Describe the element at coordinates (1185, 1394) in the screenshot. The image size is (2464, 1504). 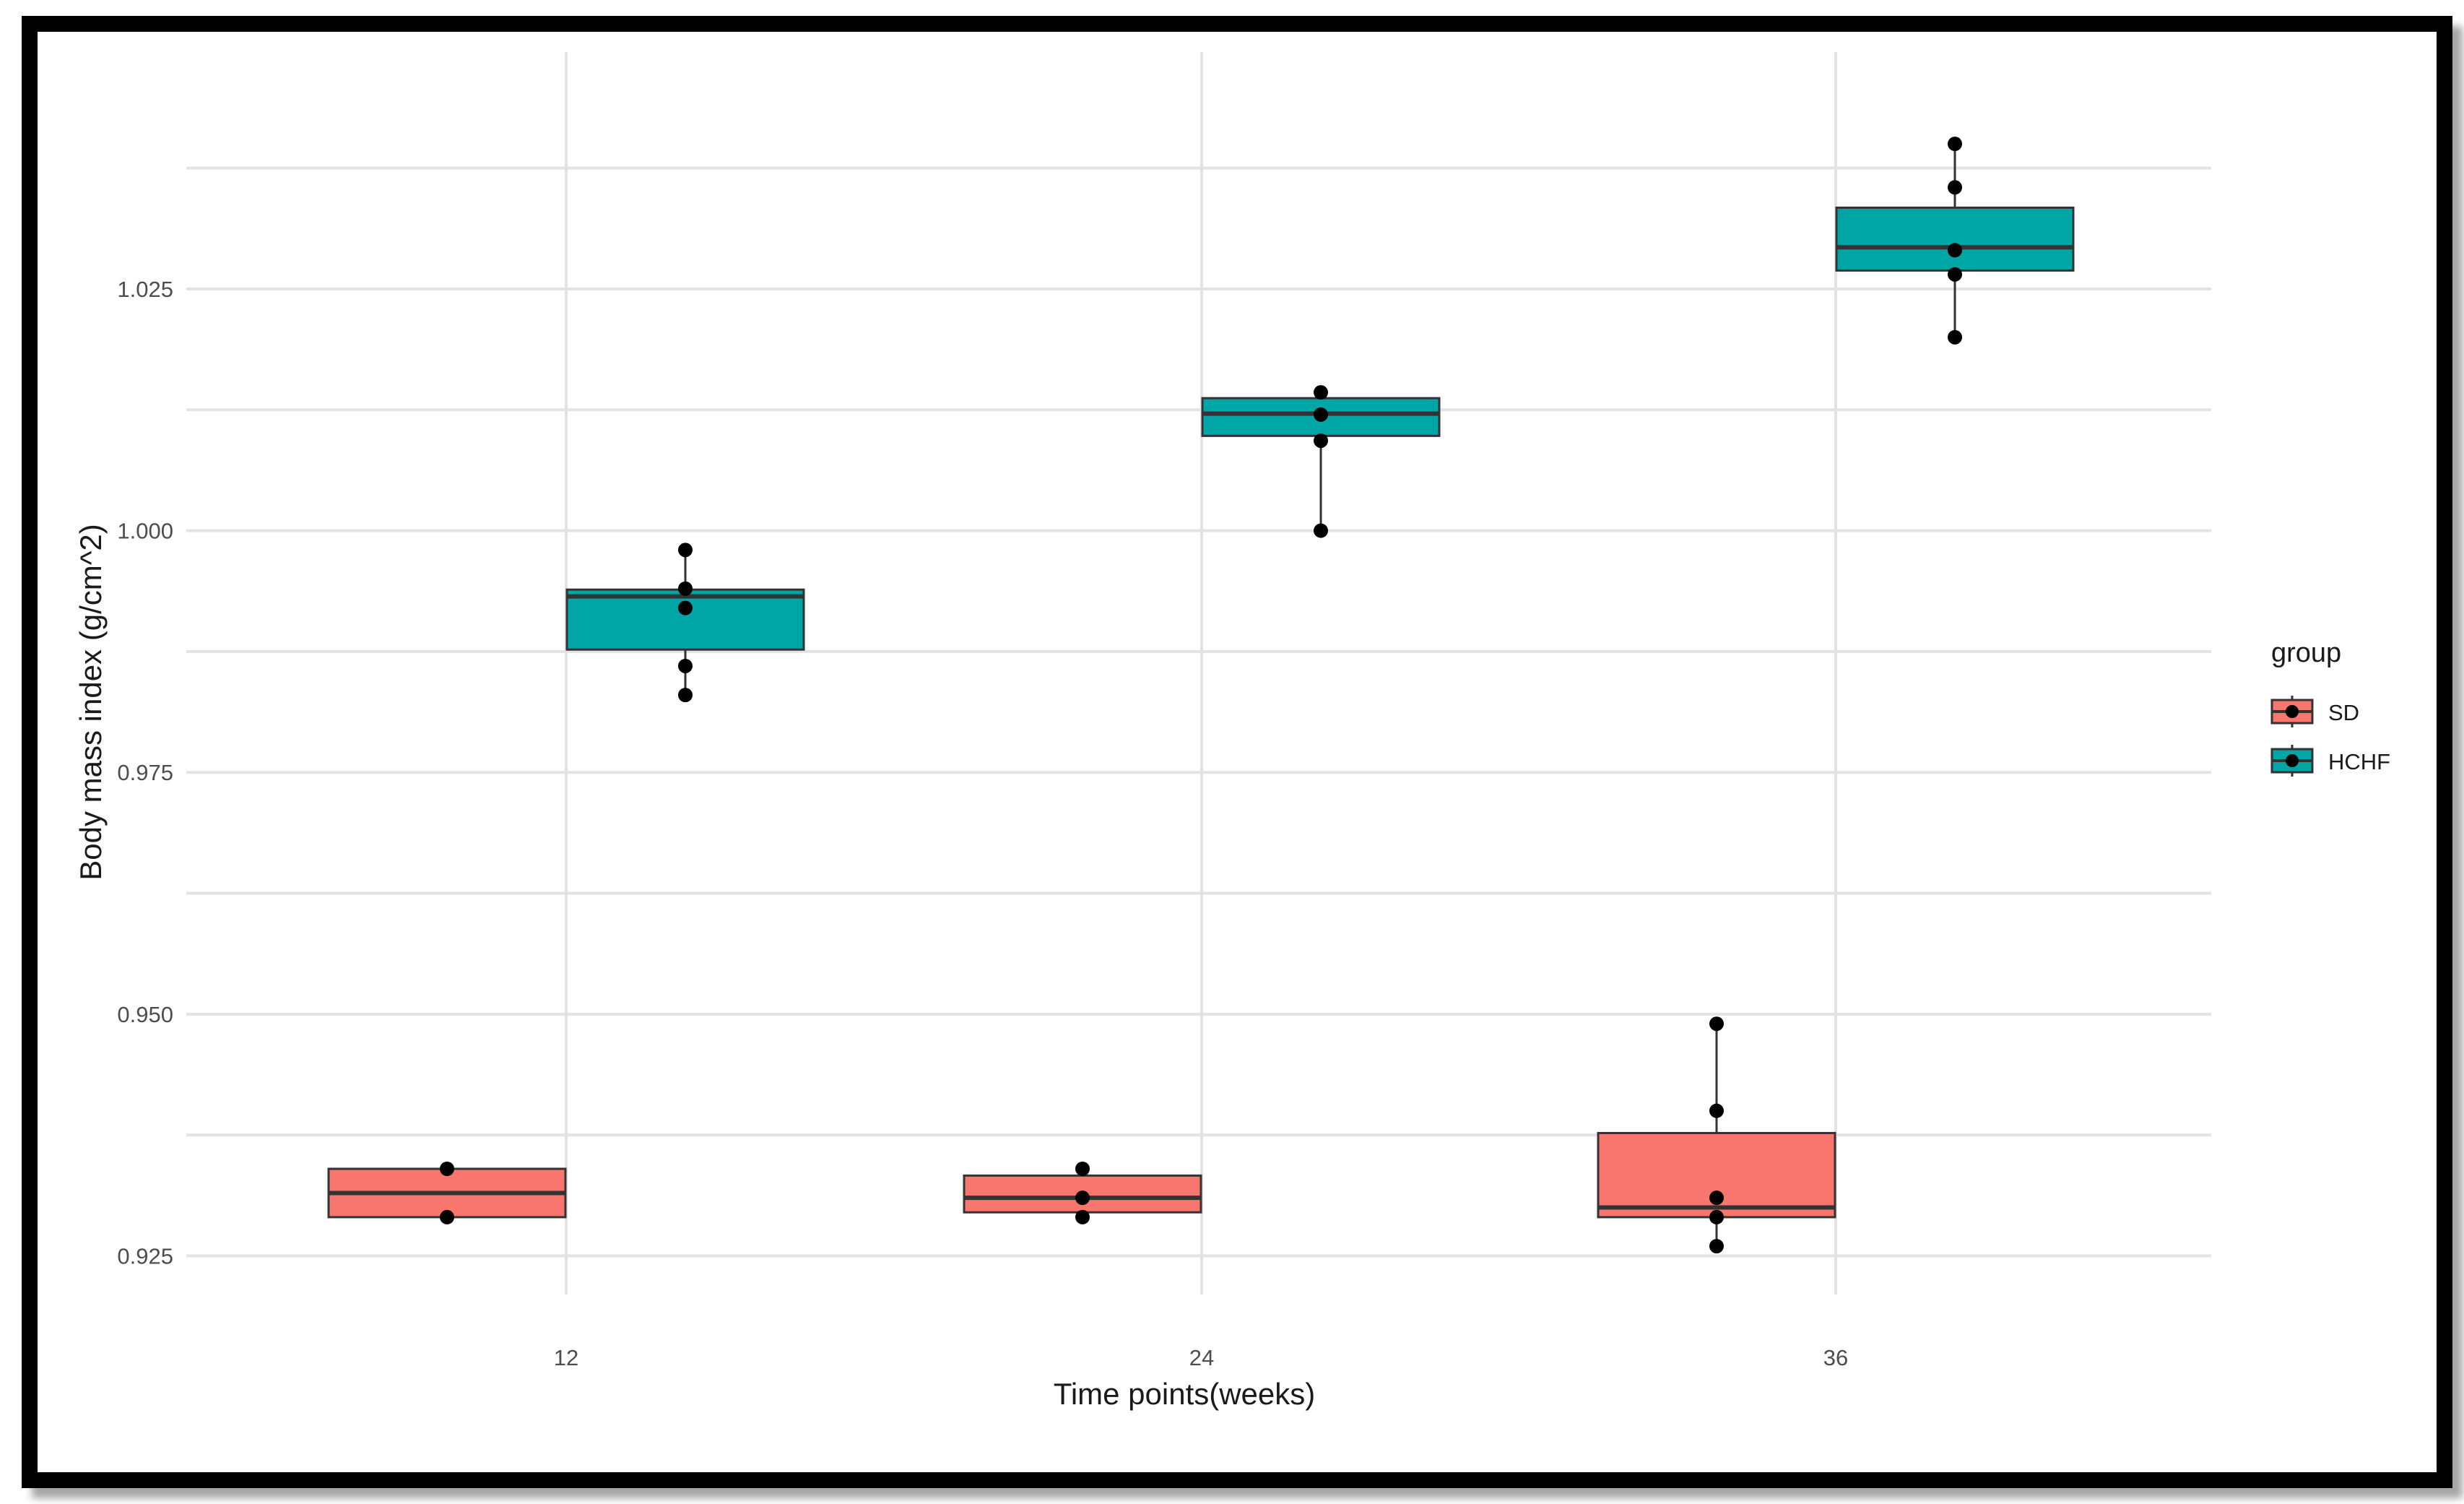
I see `x-axis-title: Time points(weeks)` at that location.